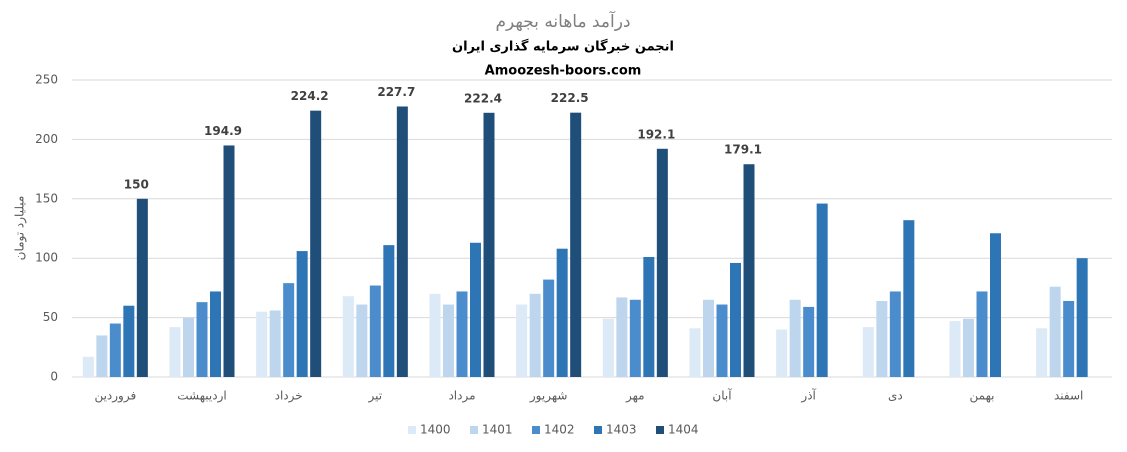 This screenshot has height=452, width=1127. What do you see at coordinates (635, 396) in the screenshot?
I see `x-tick-label: مهر` at bounding box center [635, 396].